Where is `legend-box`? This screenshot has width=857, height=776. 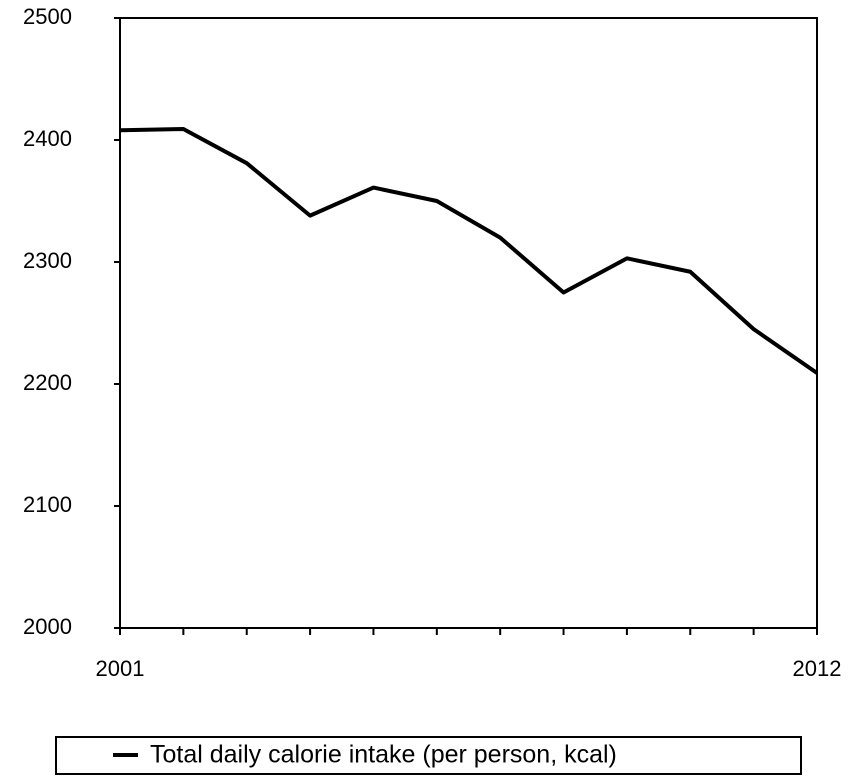
legend-box is located at coordinates (428, 755).